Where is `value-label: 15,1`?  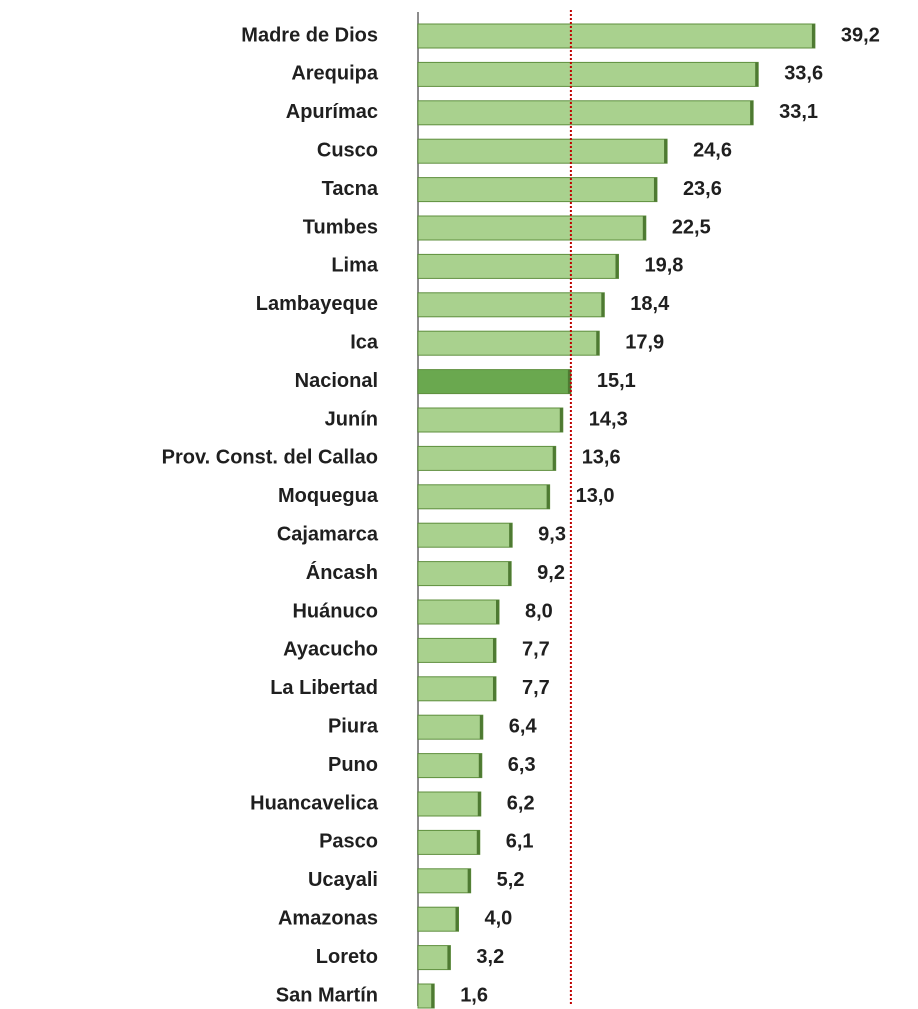 value-label: 15,1 is located at coordinates (616, 381).